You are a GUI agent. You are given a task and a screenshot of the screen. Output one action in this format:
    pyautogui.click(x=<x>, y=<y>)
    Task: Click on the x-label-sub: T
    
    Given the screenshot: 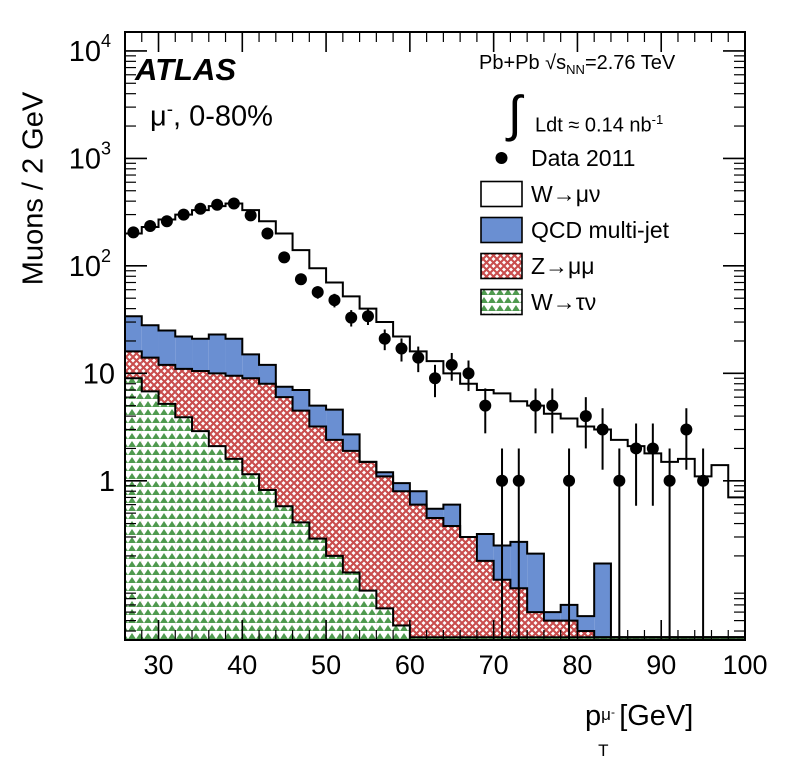 What is the action you would take?
    pyautogui.click(x=603, y=750)
    